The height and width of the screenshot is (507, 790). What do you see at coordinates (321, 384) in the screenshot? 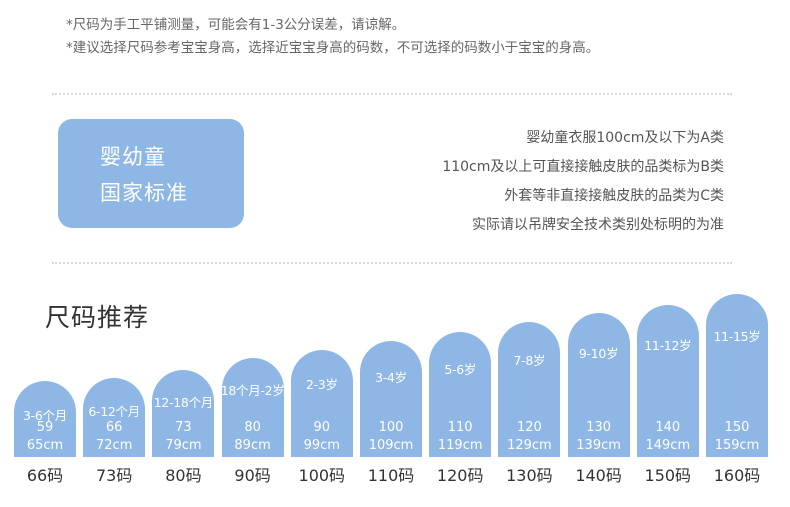
I see `age-range: 2-3岁` at bounding box center [321, 384].